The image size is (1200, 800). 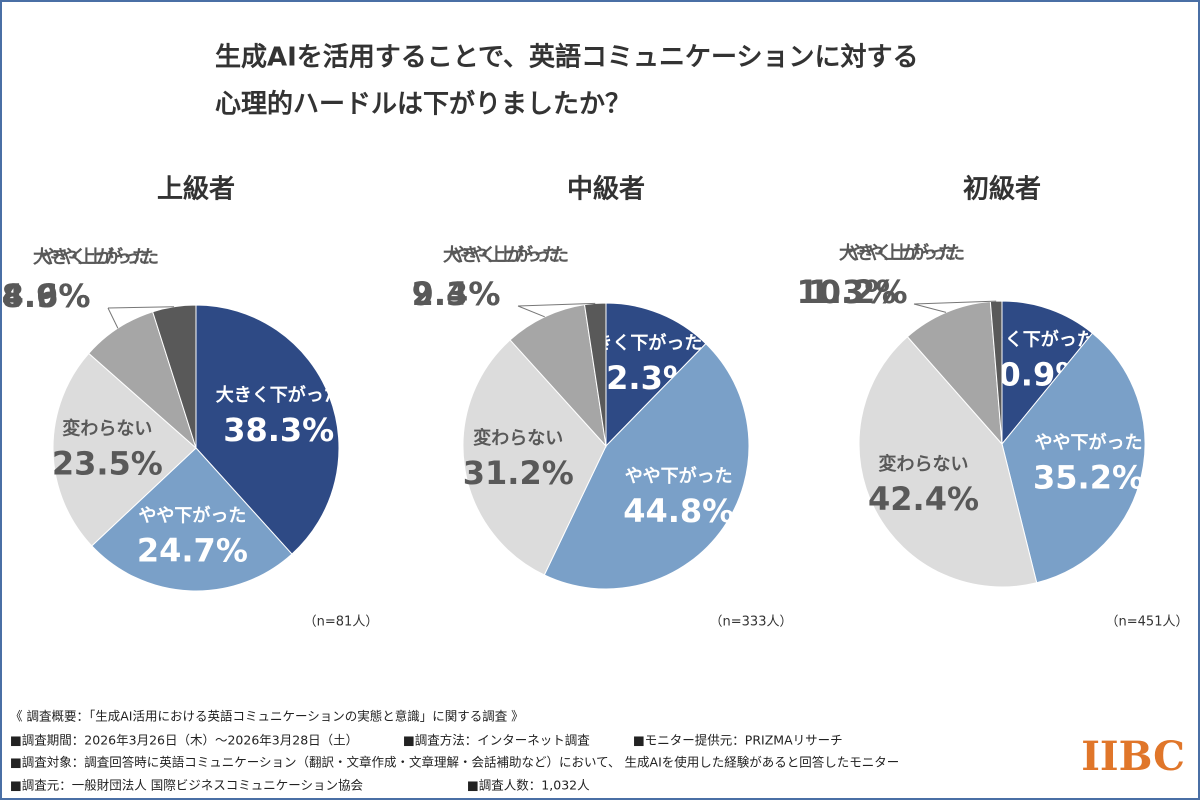 What do you see at coordinates (738, 740) in the screenshot?
I see `footnote: ■モニター提供元：PRIZMAリサーチ` at bounding box center [738, 740].